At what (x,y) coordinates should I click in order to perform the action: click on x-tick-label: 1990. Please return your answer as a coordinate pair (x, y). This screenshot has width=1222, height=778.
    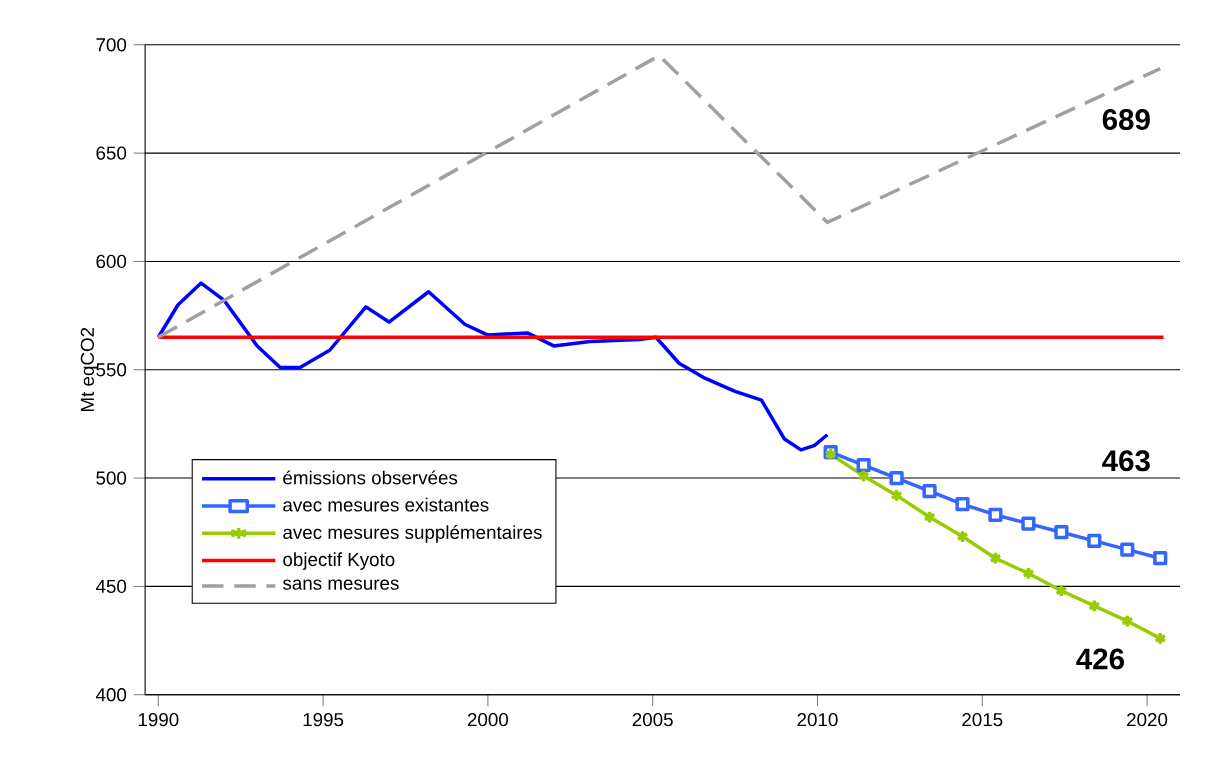
    Looking at the image, I should click on (158, 720).